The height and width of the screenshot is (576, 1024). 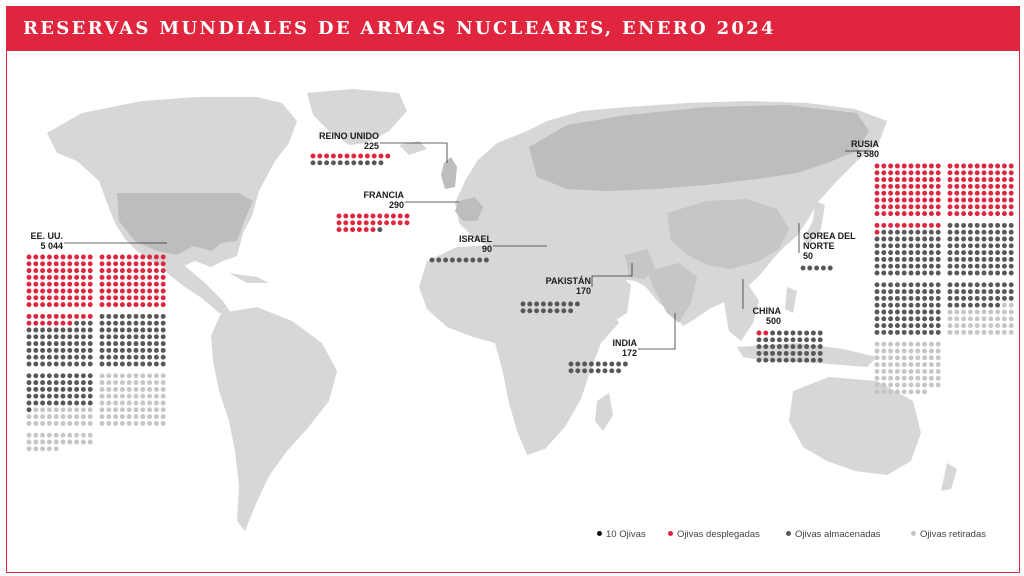 What do you see at coordinates (773, 321) in the screenshot?
I see `total-label-china: 500` at bounding box center [773, 321].